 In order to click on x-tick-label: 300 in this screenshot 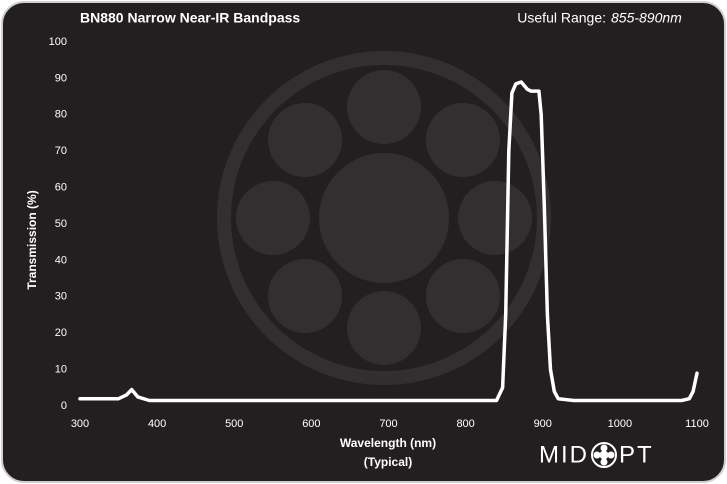, I will do `click(80, 424)`.